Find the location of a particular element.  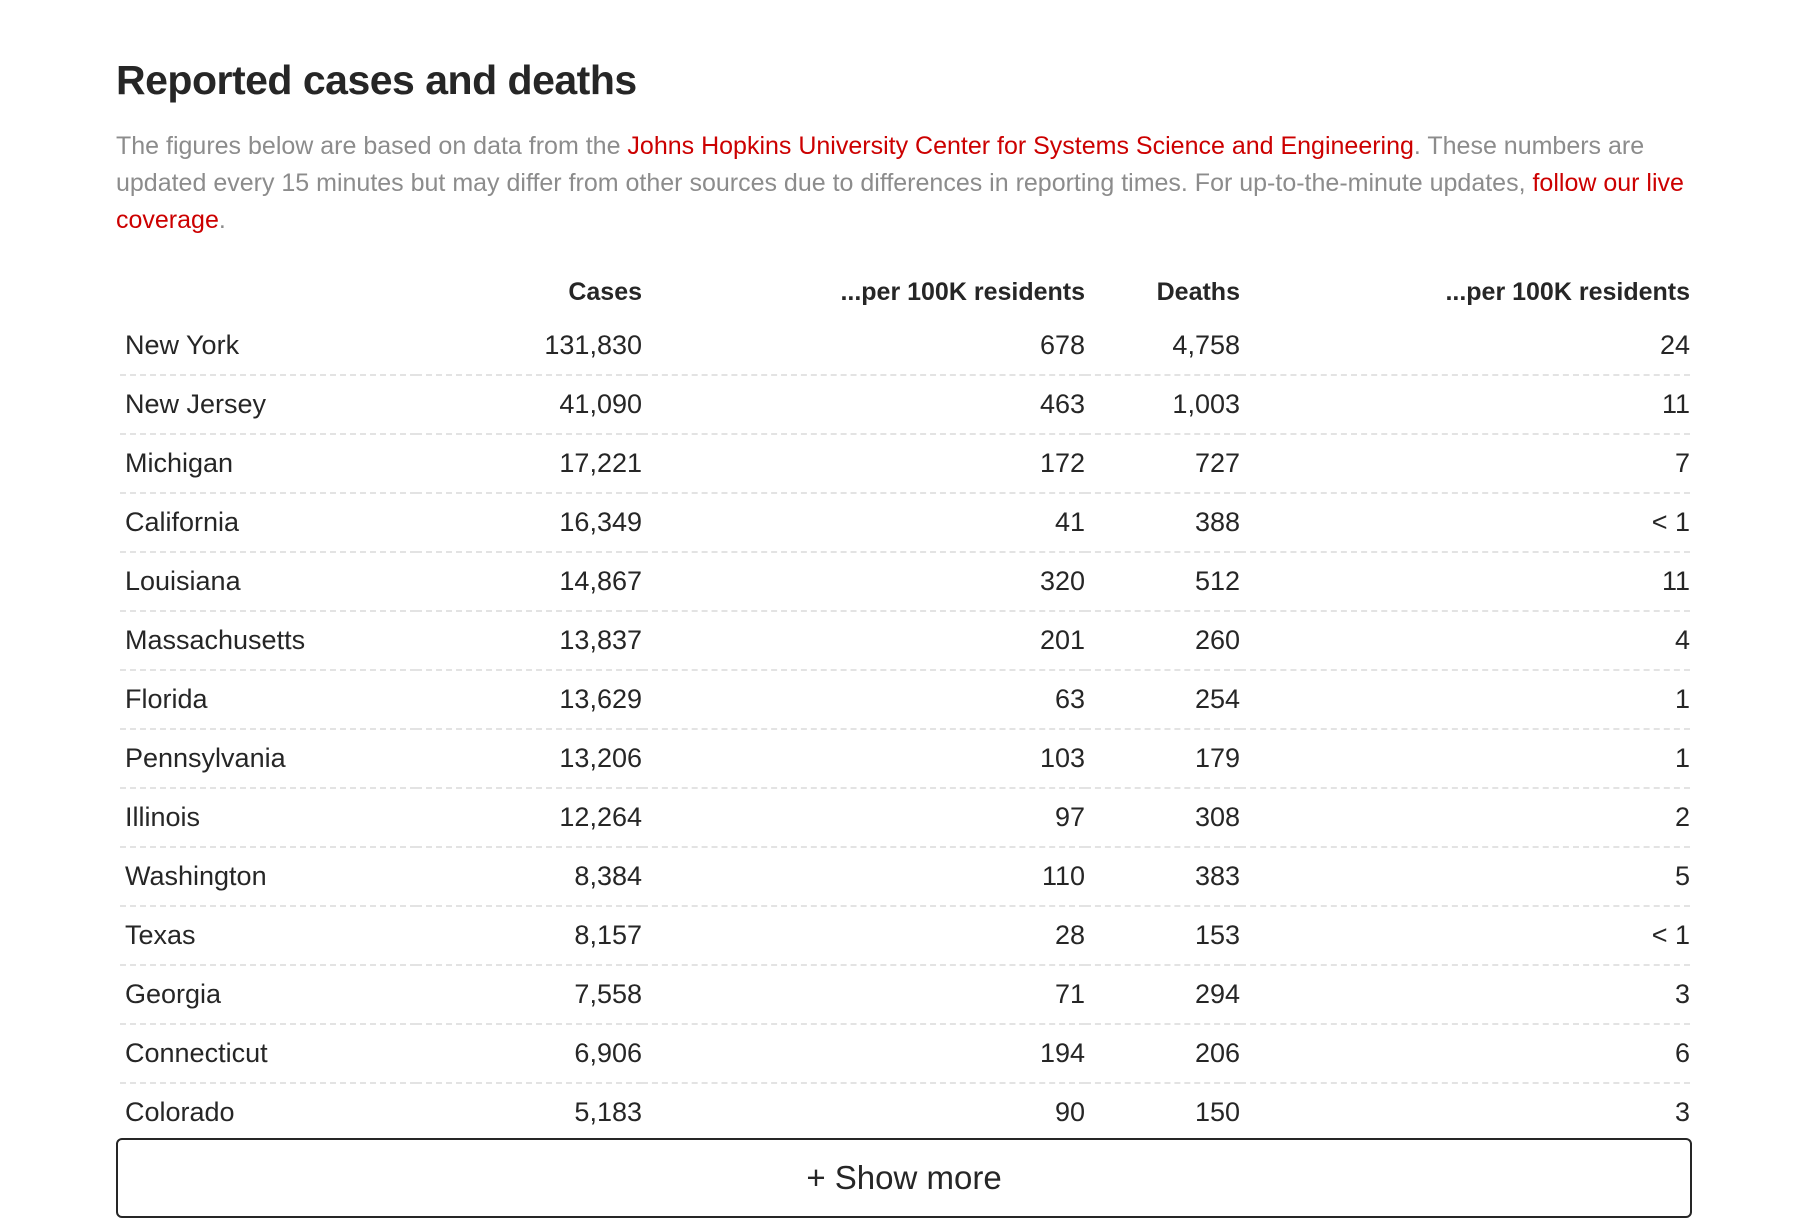

cases-cell: 16,349 is located at coordinates (529, 523).